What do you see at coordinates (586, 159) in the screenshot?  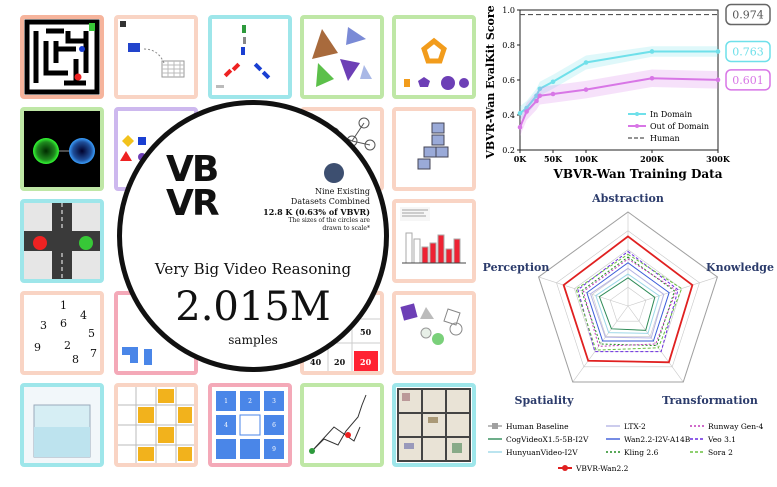 I see `x-tick-label: 100K` at bounding box center [586, 159].